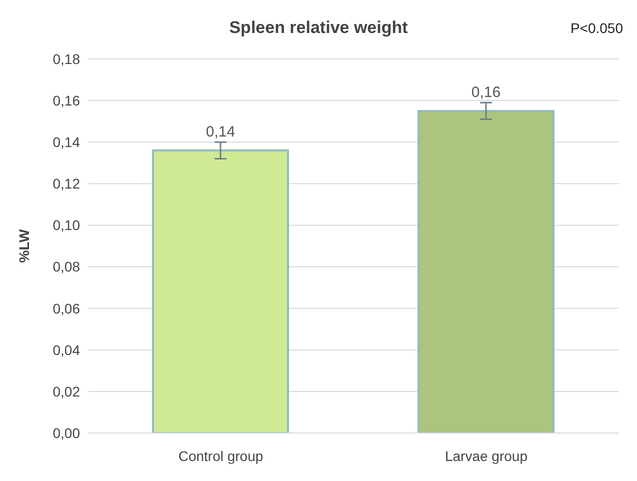 This screenshot has width=637, height=481. What do you see at coordinates (318, 27) in the screenshot?
I see `chart-title: Spleen relative weight` at bounding box center [318, 27].